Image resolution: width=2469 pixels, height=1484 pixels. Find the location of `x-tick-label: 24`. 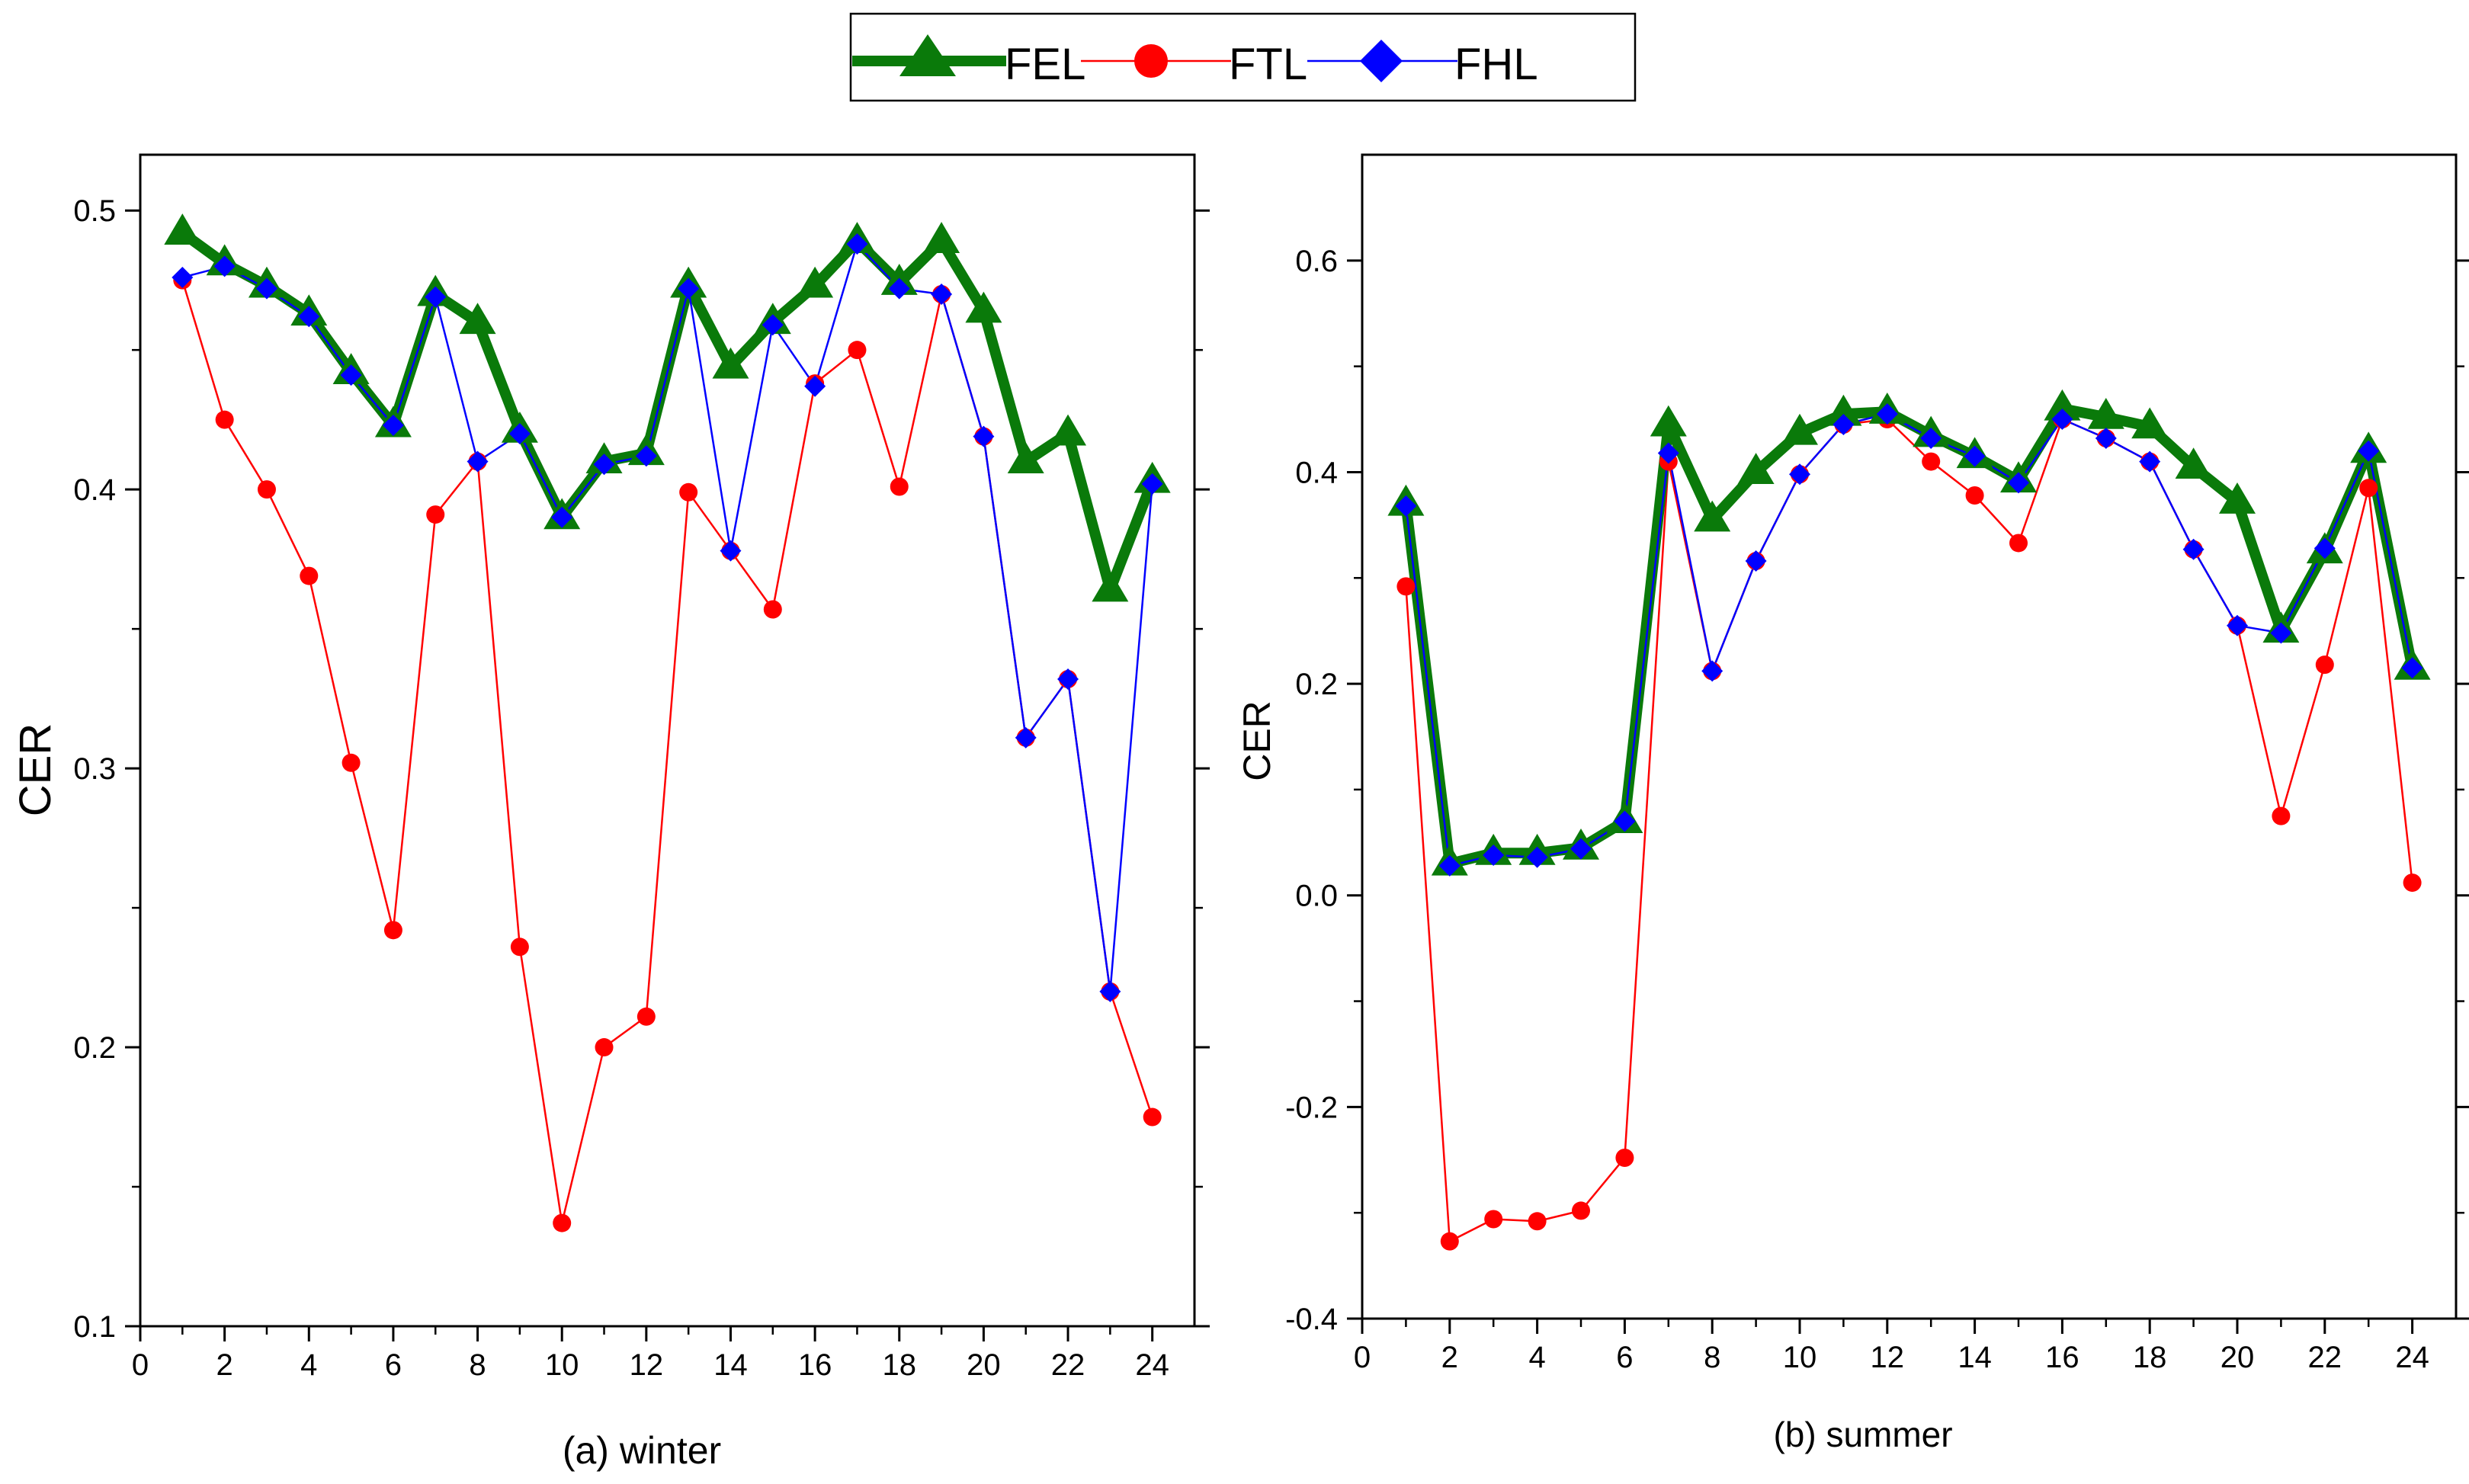

x-tick-label: 24 is located at coordinates (1152, 1365).